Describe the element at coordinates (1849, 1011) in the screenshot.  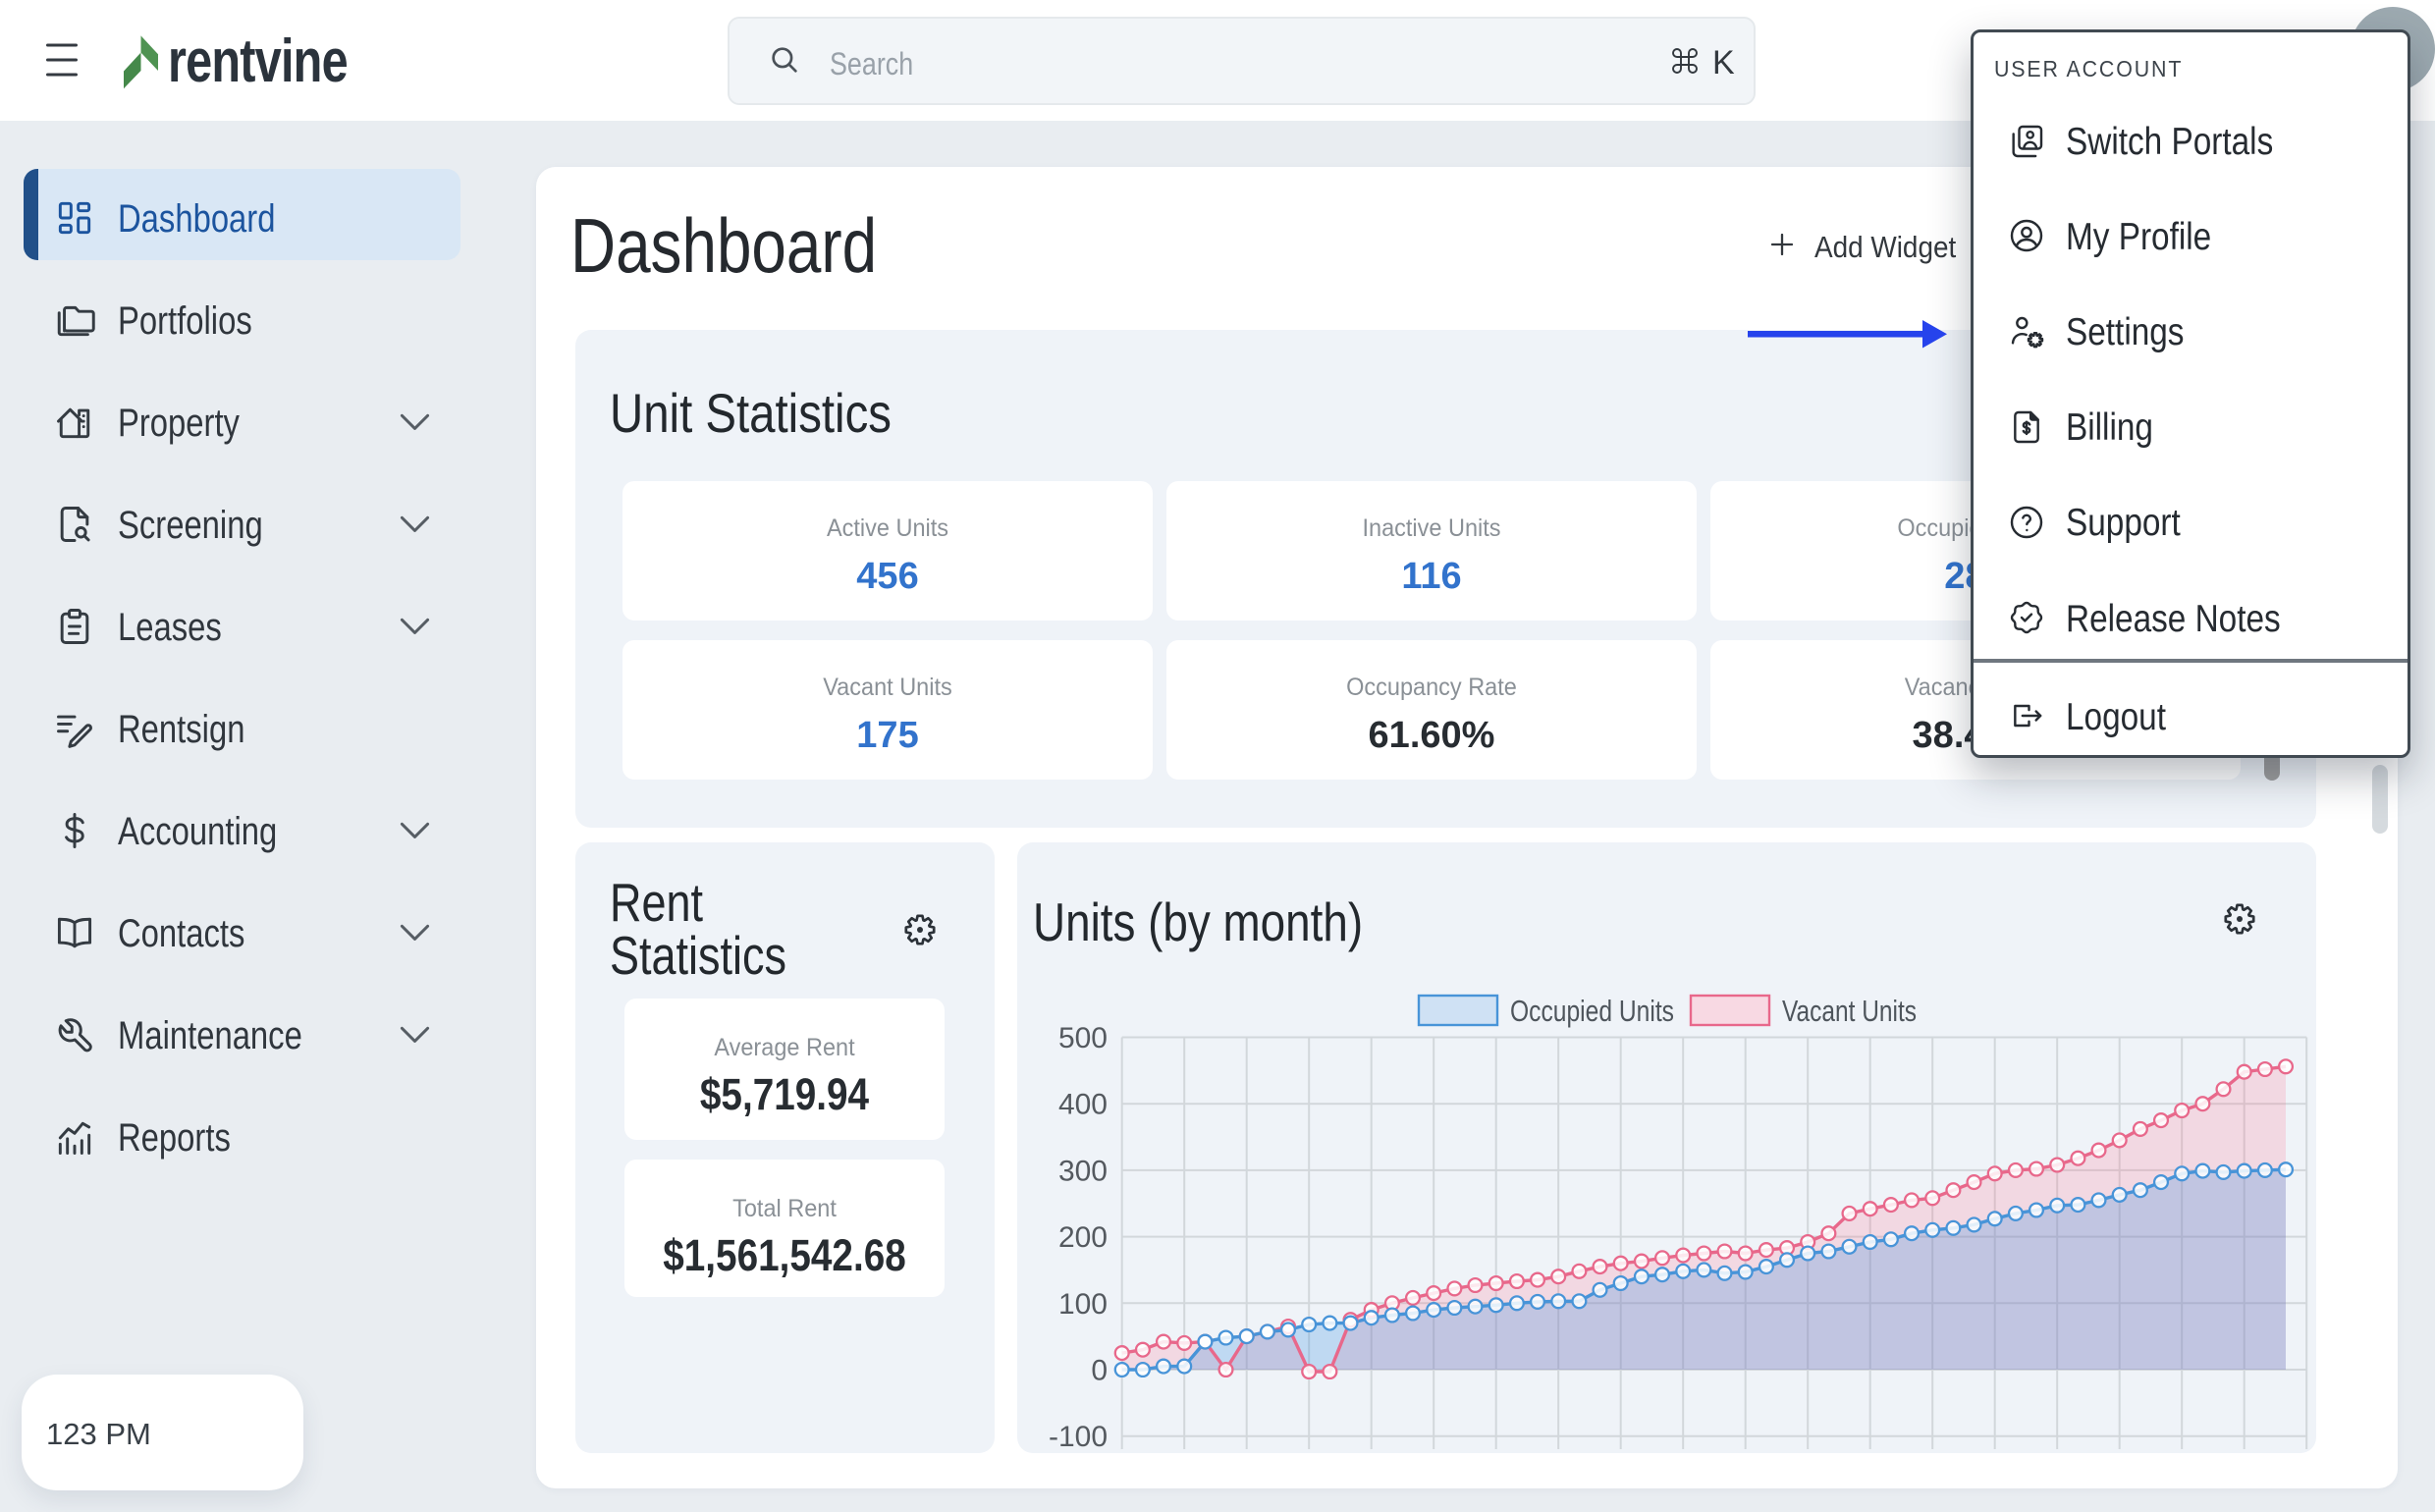
I see `svg-text: Vacant Units` at that location.